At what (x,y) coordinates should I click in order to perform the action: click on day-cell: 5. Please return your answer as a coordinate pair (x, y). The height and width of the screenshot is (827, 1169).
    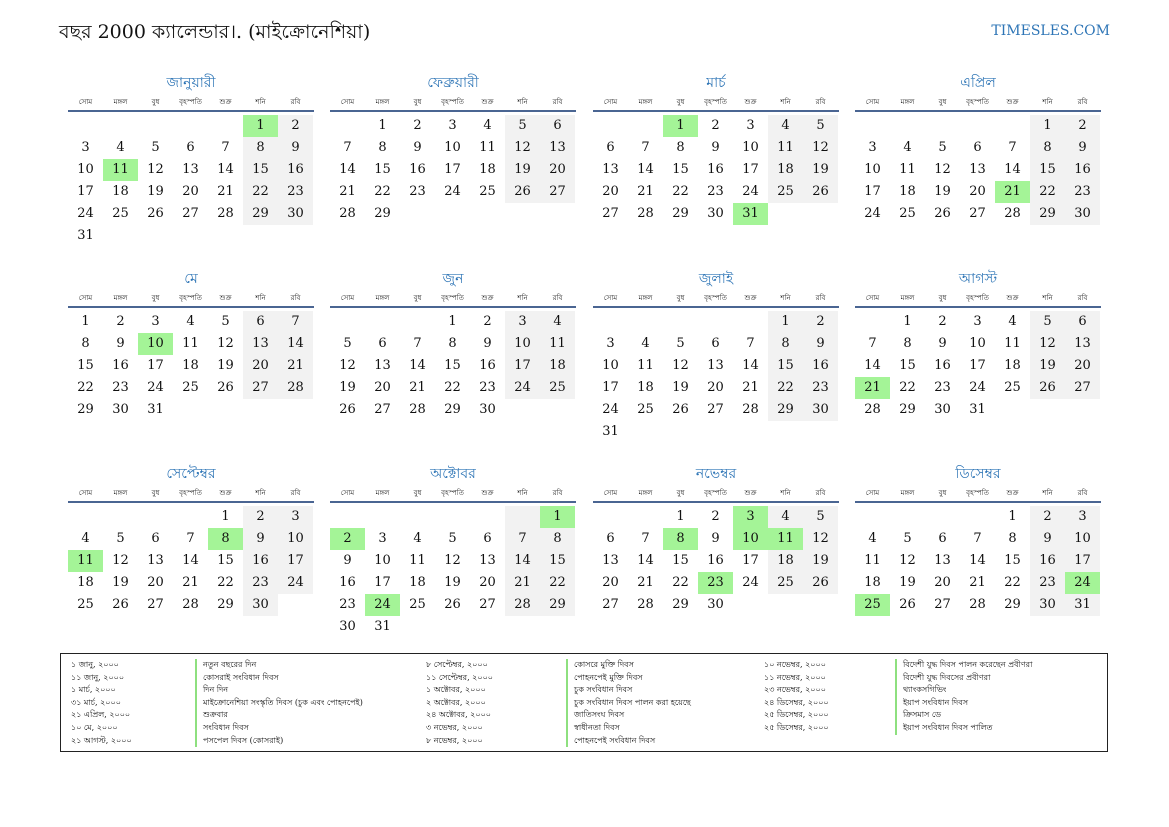
    Looking at the image, I should click on (820, 517).